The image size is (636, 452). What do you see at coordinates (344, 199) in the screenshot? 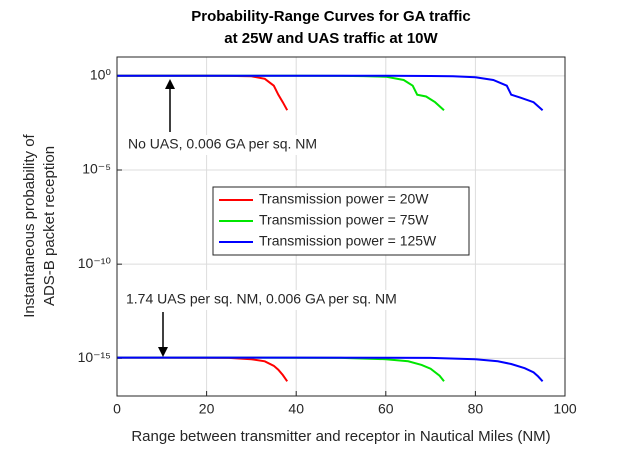
I see `legend-label: Transmission power = 20W` at bounding box center [344, 199].